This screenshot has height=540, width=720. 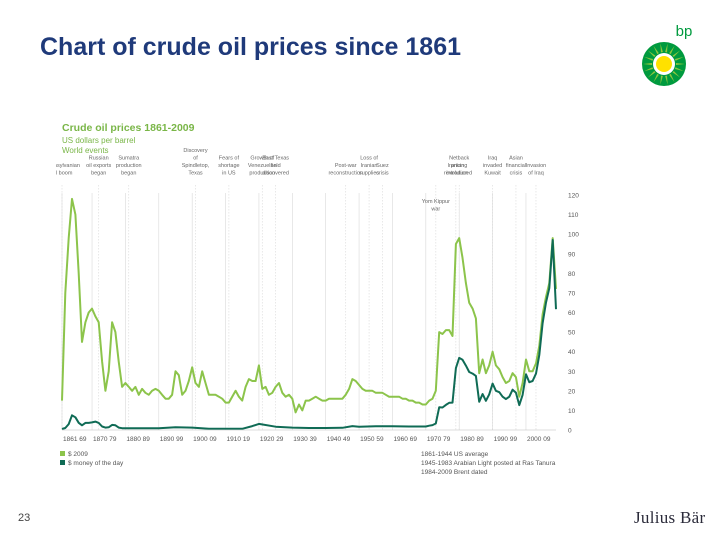 What do you see at coordinates (229, 174) in the screenshot?
I see `event-label: in US` at bounding box center [229, 174].